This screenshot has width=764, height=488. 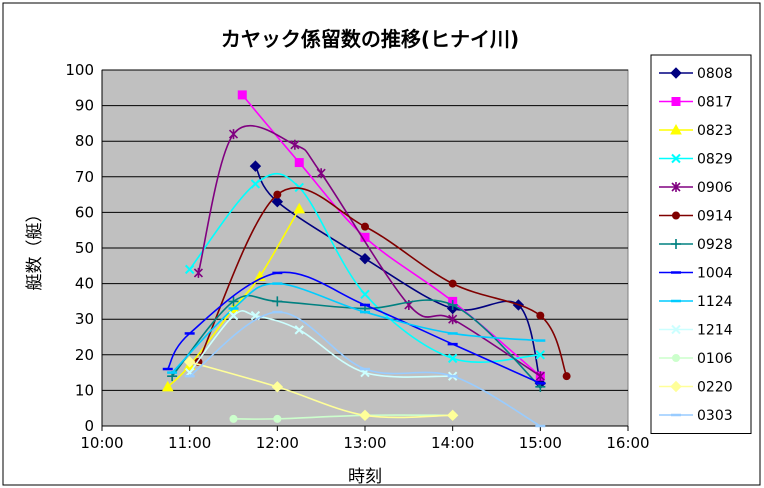 What do you see at coordinates (715, 103) in the screenshot?
I see `legend-label-0817: 0817` at bounding box center [715, 103].